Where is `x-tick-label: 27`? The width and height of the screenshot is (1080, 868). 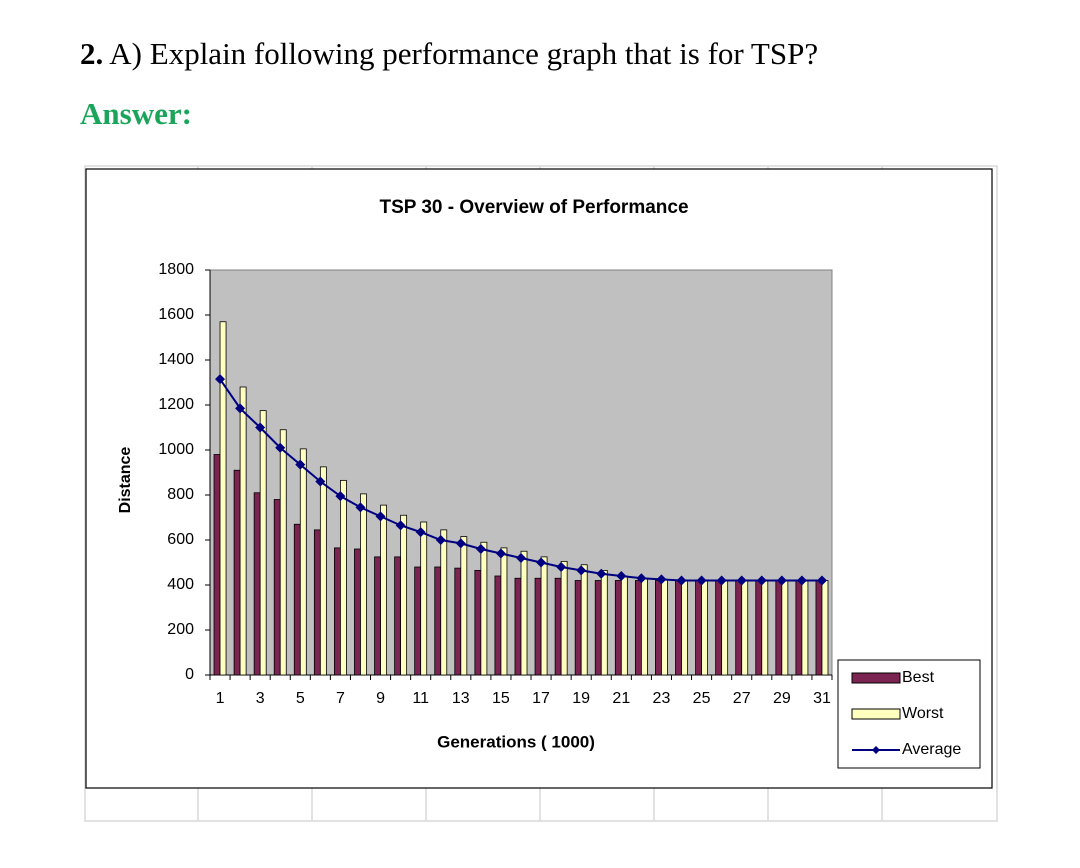
x-tick-label: 27 is located at coordinates (742, 698).